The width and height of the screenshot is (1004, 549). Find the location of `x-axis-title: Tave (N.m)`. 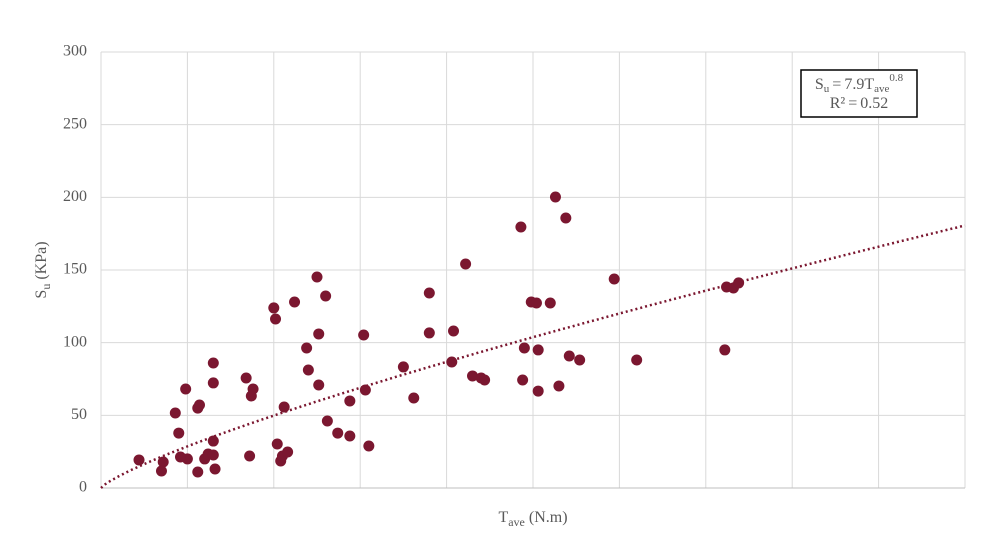

x-axis-title: Tave (N.m) is located at coordinates (532, 519).